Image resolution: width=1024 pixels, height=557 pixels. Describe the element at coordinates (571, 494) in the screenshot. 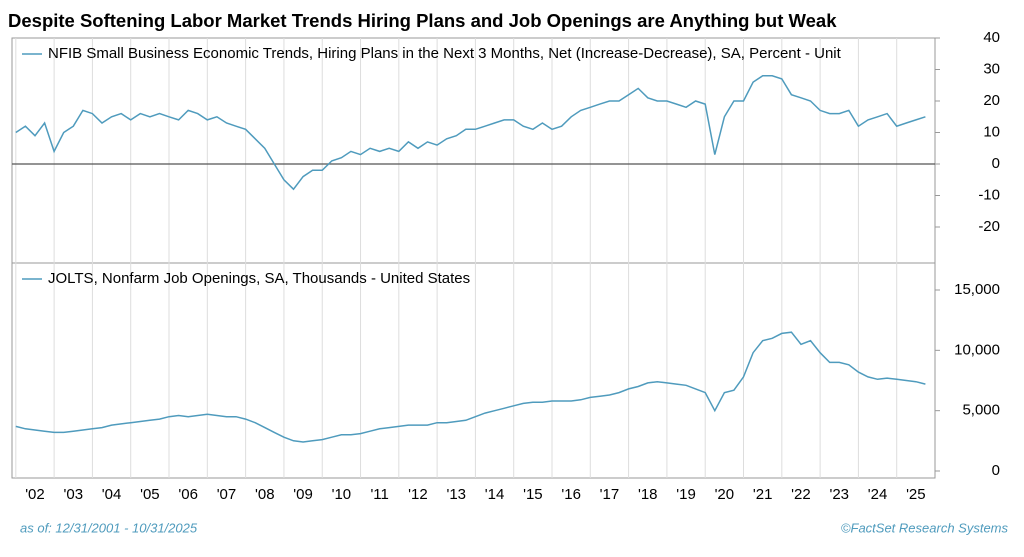

I see `x-tick-label: '16` at that location.